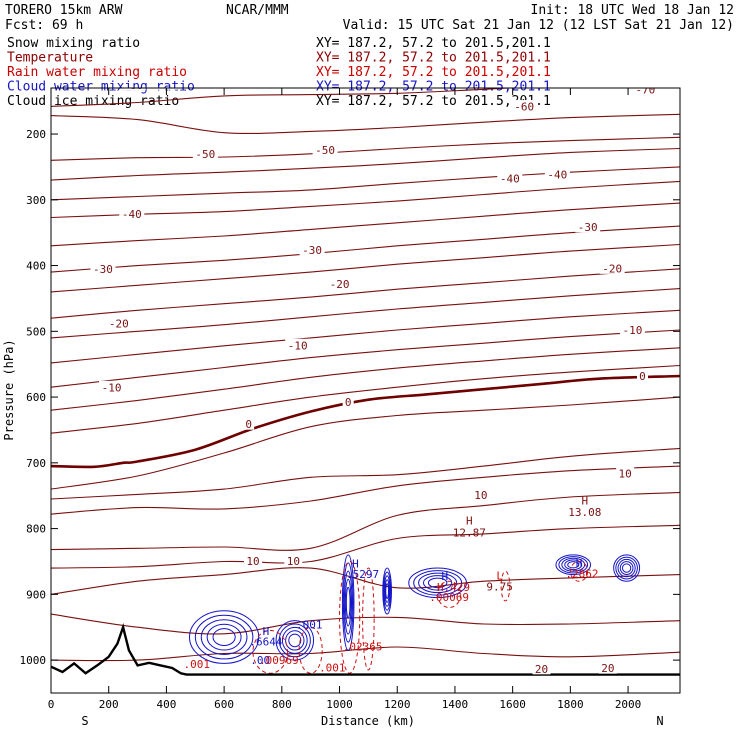 The image size is (740, 740). What do you see at coordinates (36, 594) in the screenshot?
I see `y-tick-label: 900` at bounding box center [36, 594].